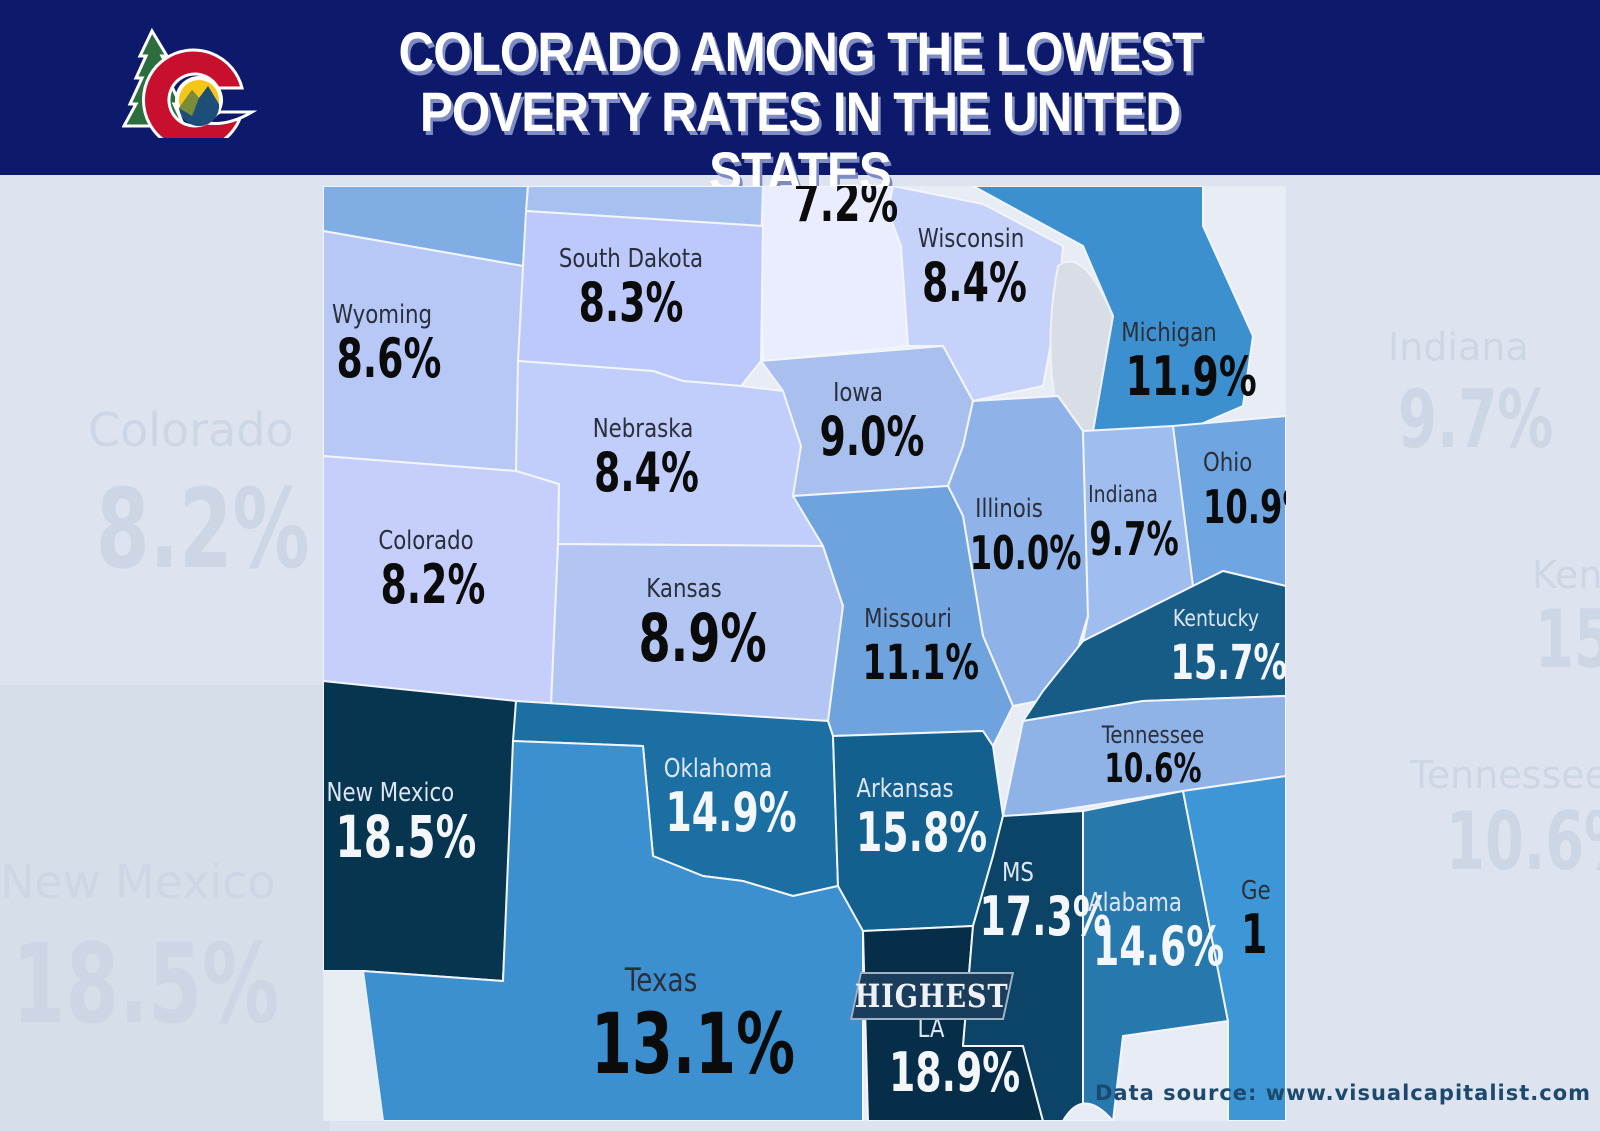  Describe the element at coordinates (631, 259) in the screenshot. I see `south-dakota-name: South Dakota` at that location.